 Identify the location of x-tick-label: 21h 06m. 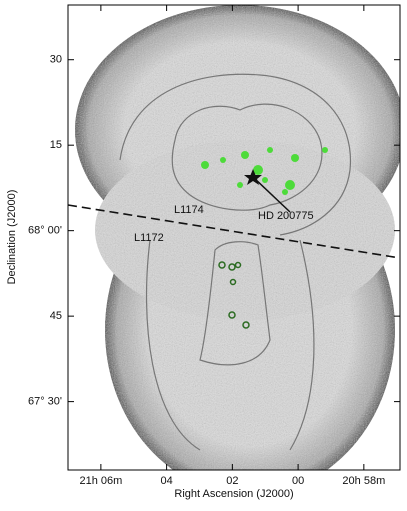
(100, 481).